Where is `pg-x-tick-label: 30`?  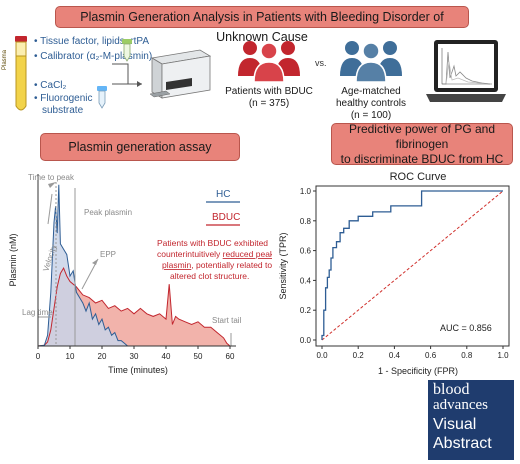
pg-x-tick-label: 30 is located at coordinates (134, 356).